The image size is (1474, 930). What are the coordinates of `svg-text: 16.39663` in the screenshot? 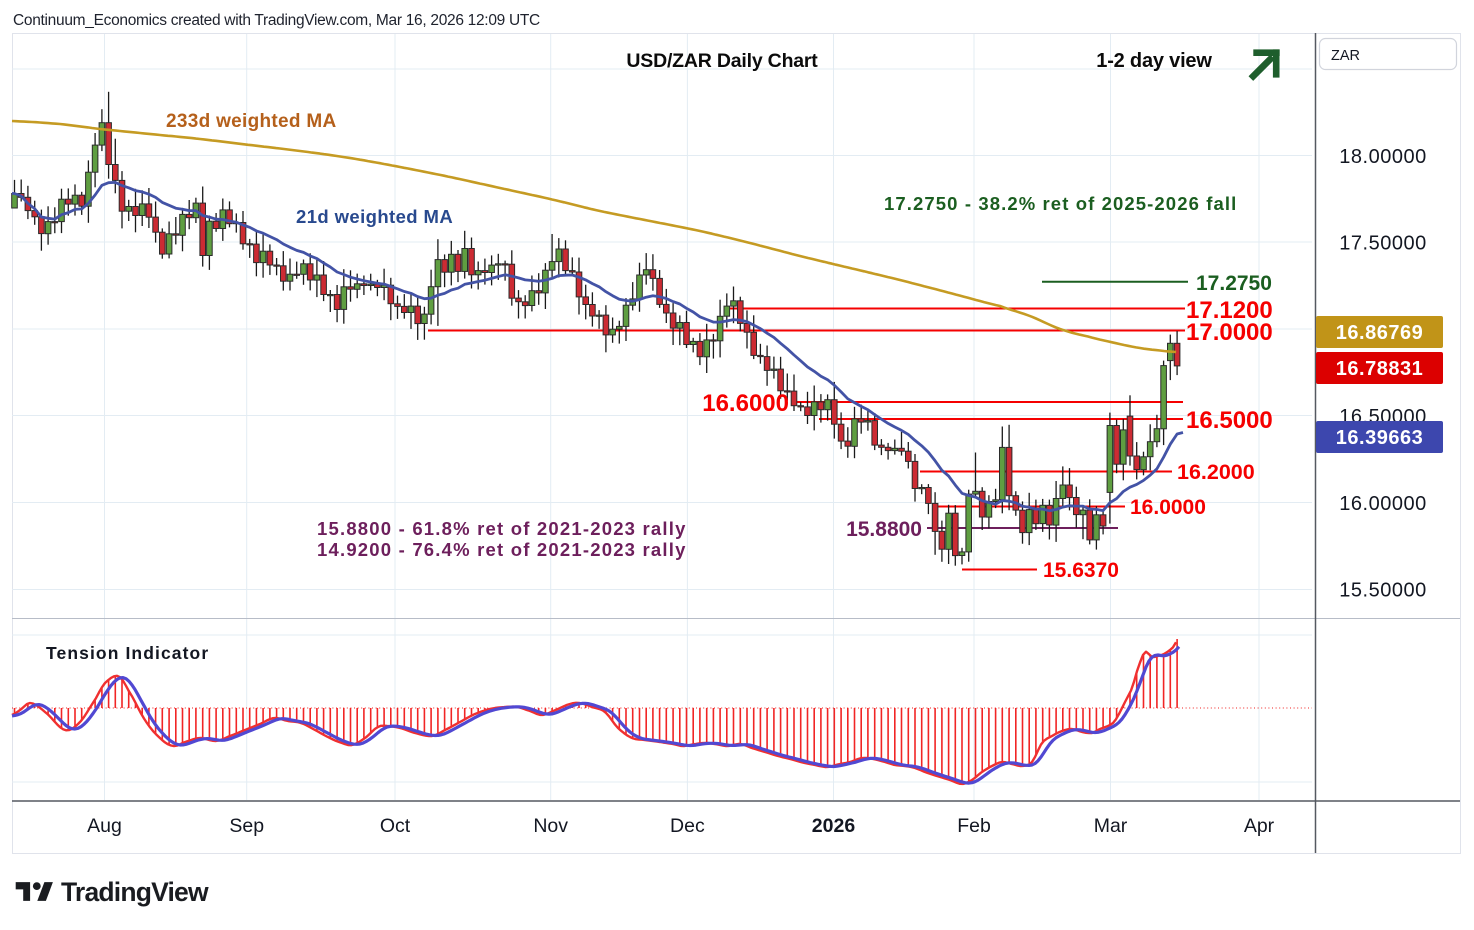 It's located at (1379, 438).